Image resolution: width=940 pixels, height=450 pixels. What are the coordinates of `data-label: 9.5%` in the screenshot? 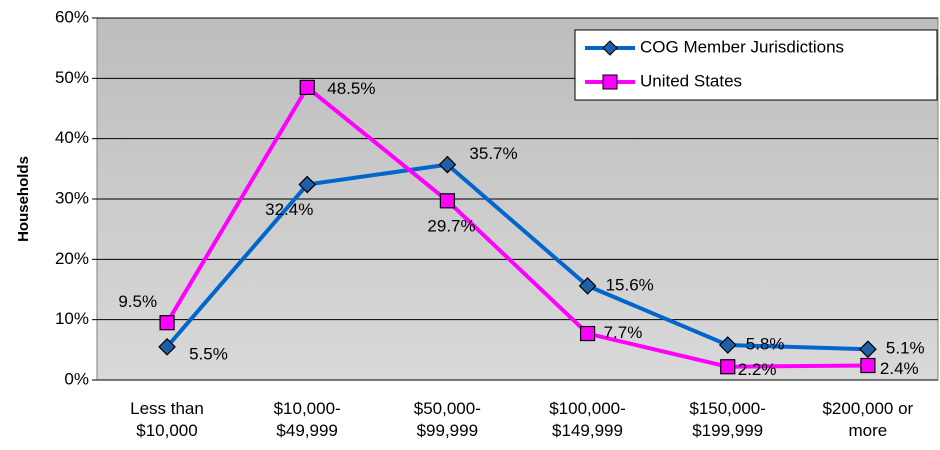 It's located at (137, 301).